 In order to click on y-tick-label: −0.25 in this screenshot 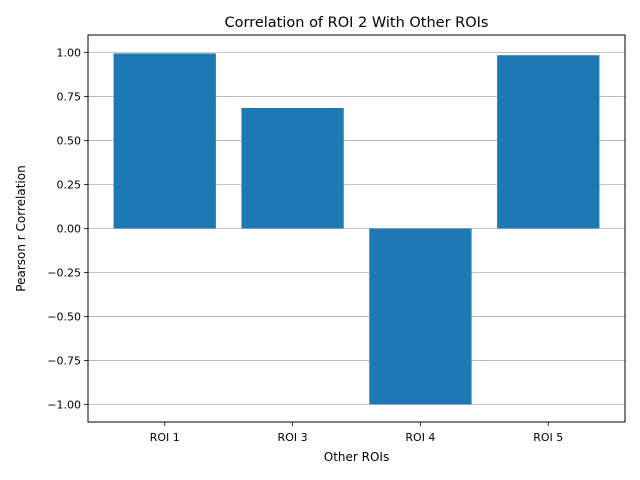, I will do `click(64, 272)`.